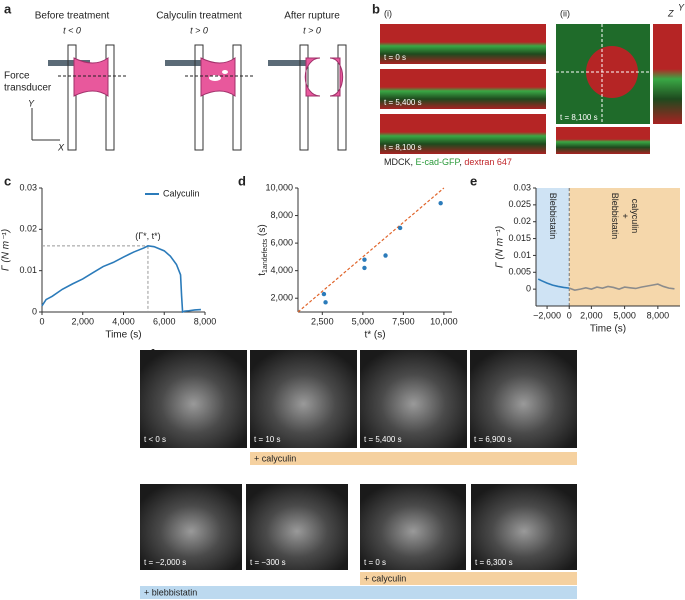 The image size is (685, 600). Describe the element at coordinates (123, 335) in the screenshot. I see `x-axis-label: Time (s)` at that location.